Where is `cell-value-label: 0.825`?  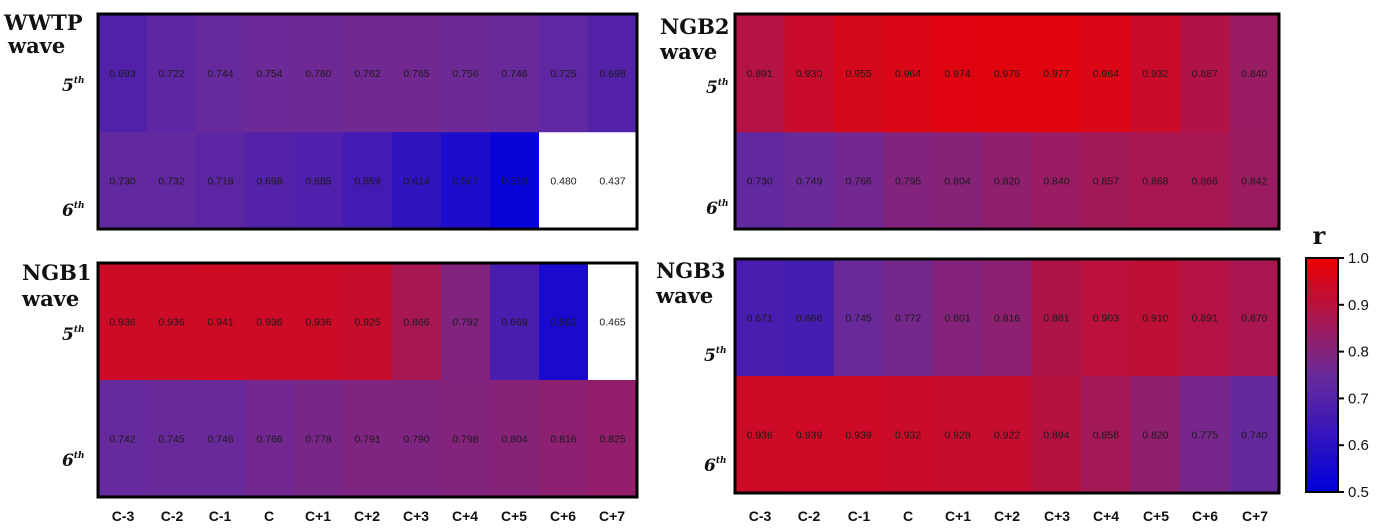 cell-value-label: 0.825 is located at coordinates (612, 440).